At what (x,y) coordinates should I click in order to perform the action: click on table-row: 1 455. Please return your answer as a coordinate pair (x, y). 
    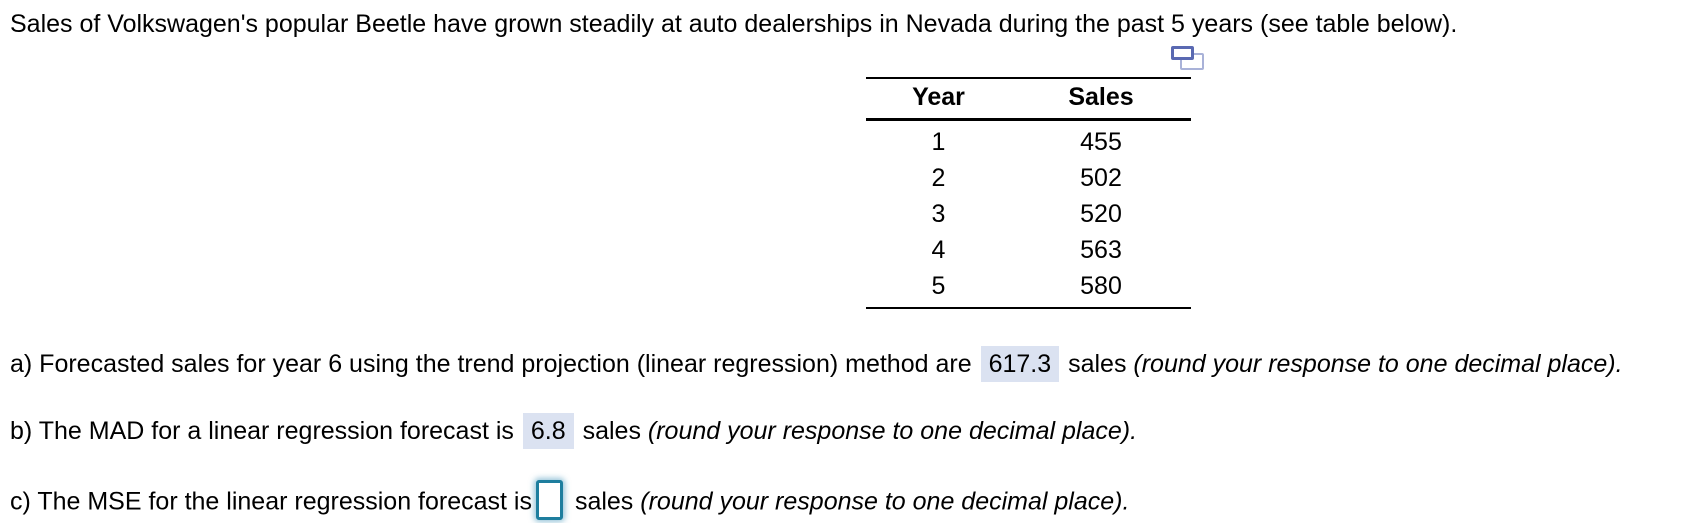
    Looking at the image, I should click on (1028, 140).